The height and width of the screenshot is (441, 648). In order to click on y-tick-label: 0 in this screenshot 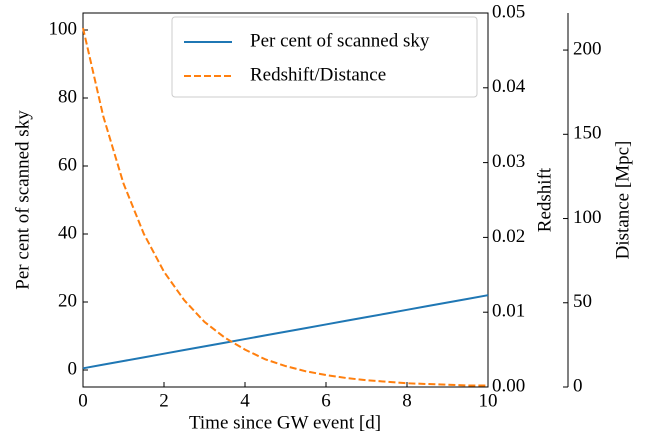, I will do `click(73, 368)`.